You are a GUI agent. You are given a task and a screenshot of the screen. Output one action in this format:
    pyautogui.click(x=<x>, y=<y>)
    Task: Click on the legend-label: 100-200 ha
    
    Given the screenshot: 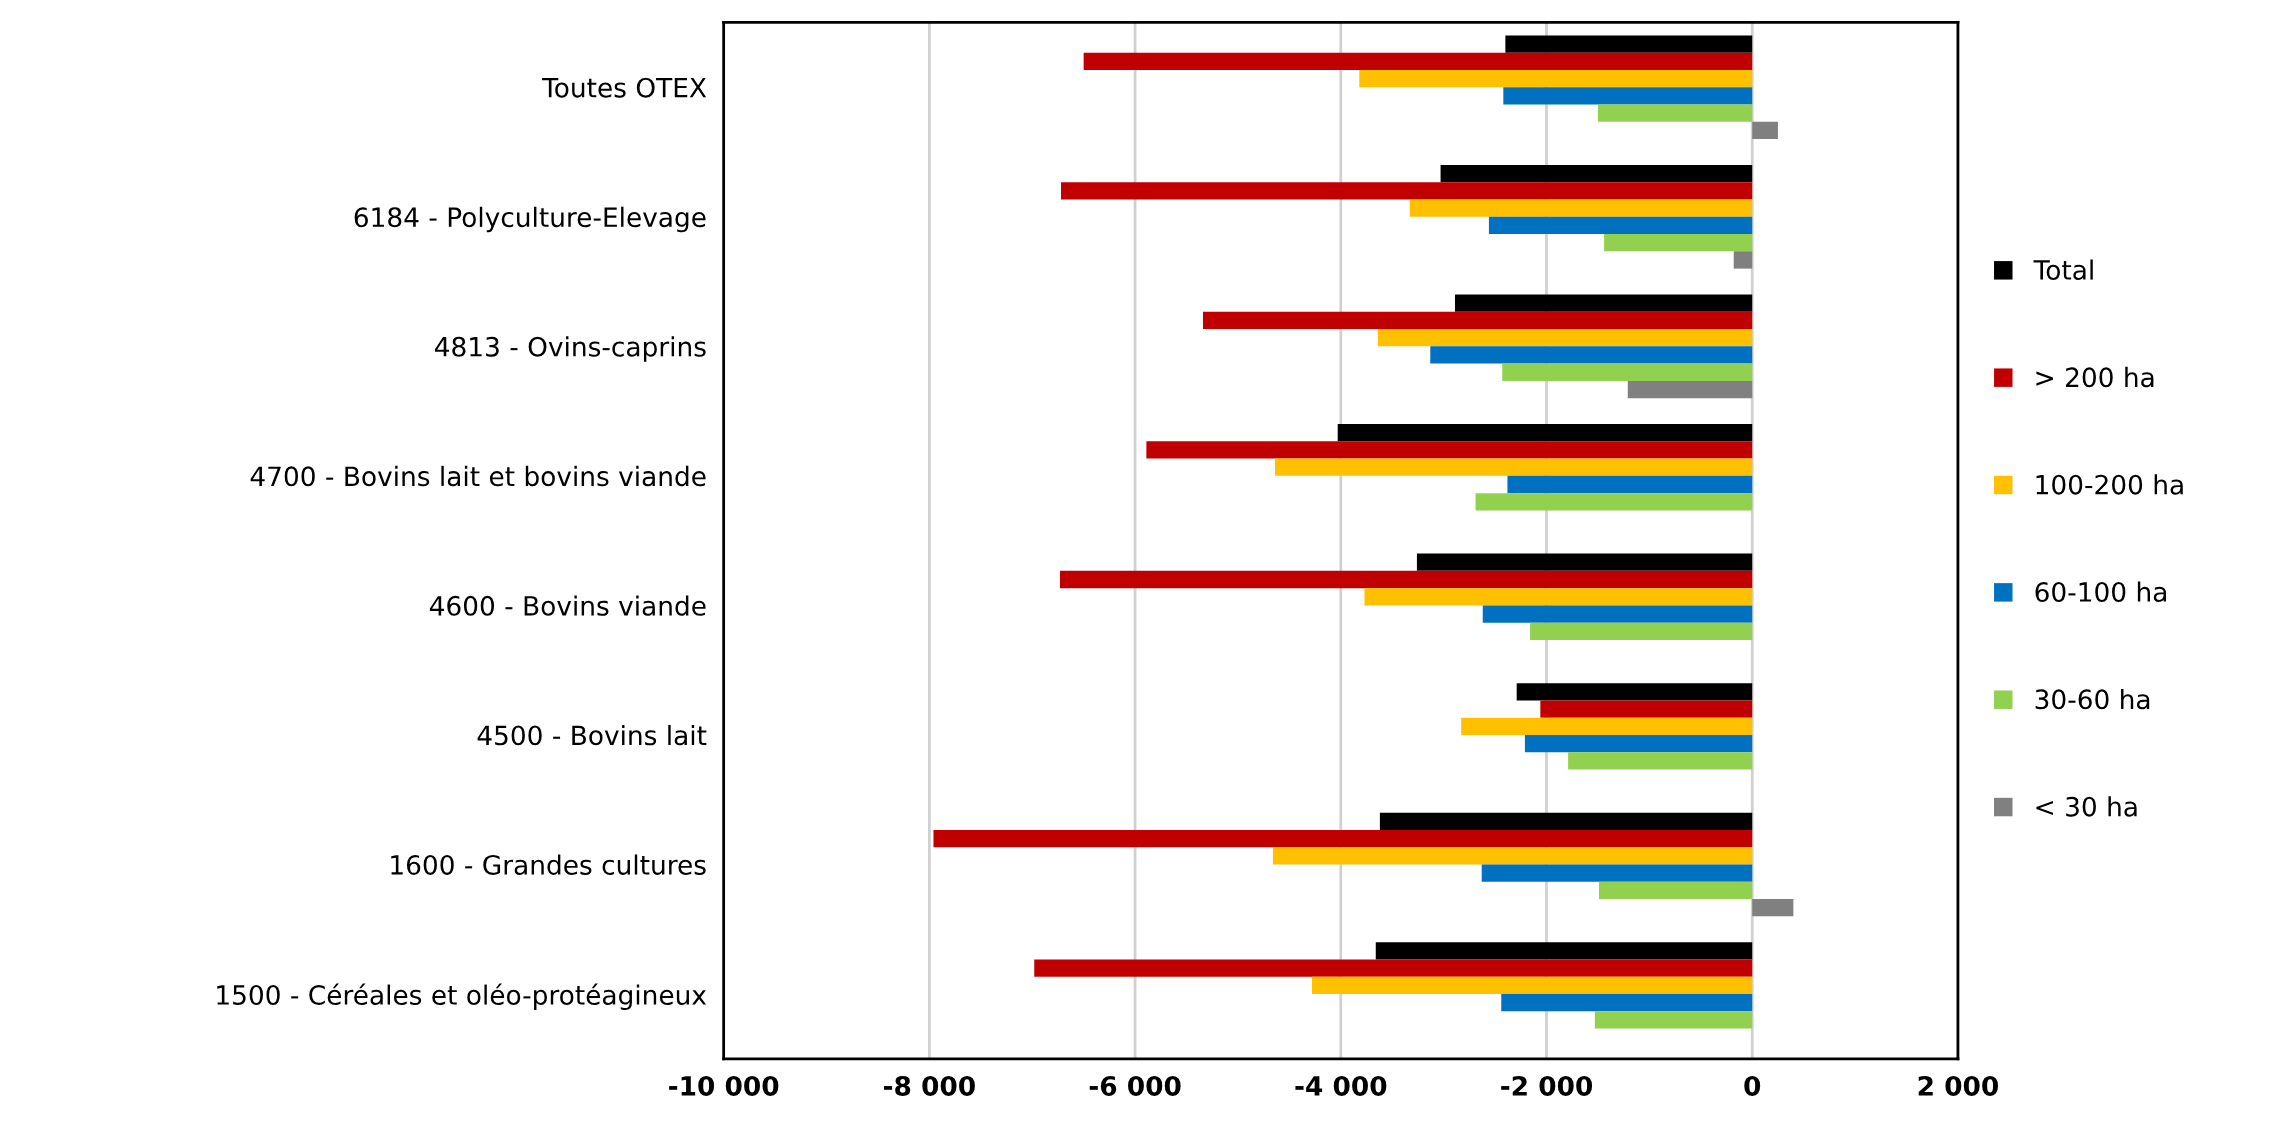 What is the action you would take?
    pyautogui.click(x=2109, y=484)
    